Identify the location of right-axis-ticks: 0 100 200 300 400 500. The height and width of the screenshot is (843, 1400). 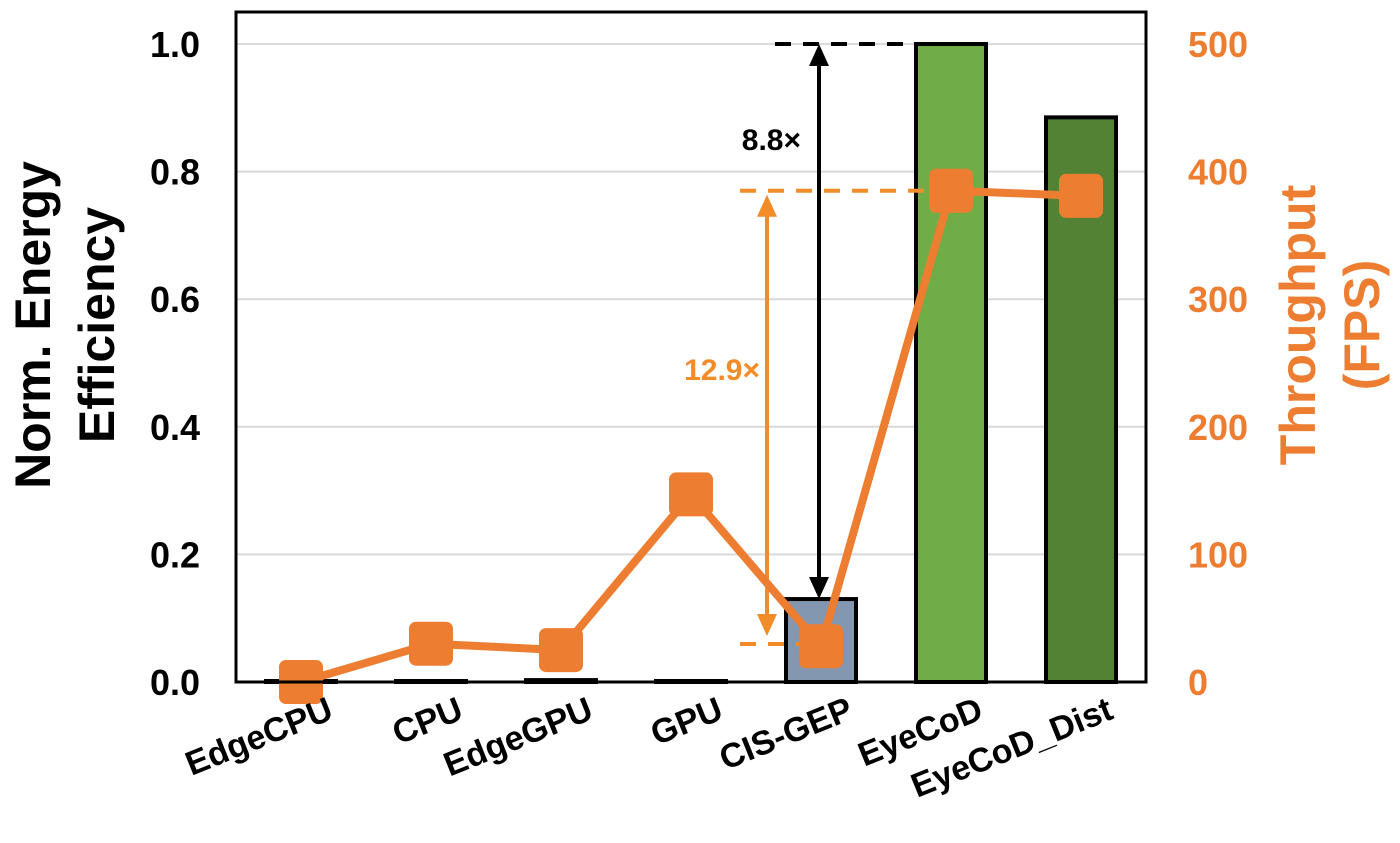
(1218, 363).